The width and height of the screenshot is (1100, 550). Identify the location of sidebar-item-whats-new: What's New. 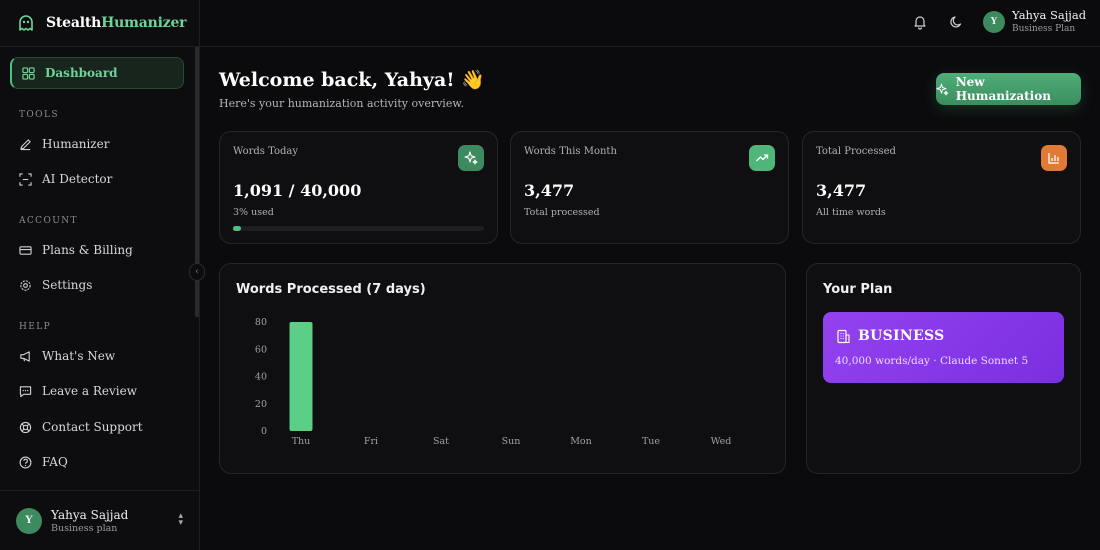
(67, 356).